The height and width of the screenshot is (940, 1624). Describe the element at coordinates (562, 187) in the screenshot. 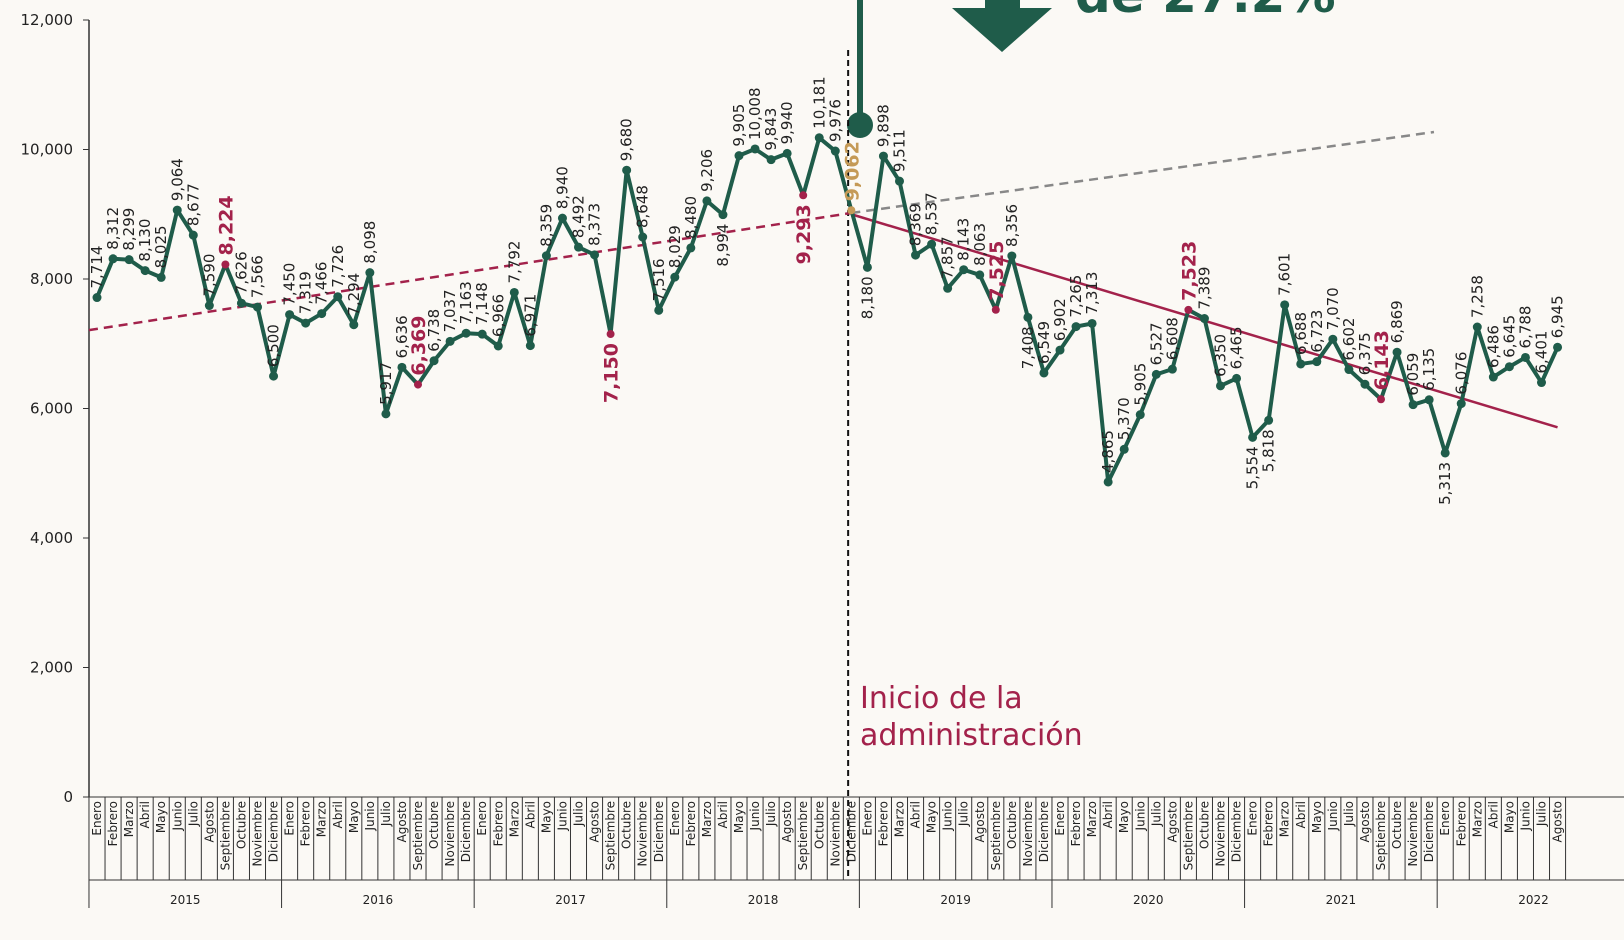

I see `value-label: 8,940` at that location.